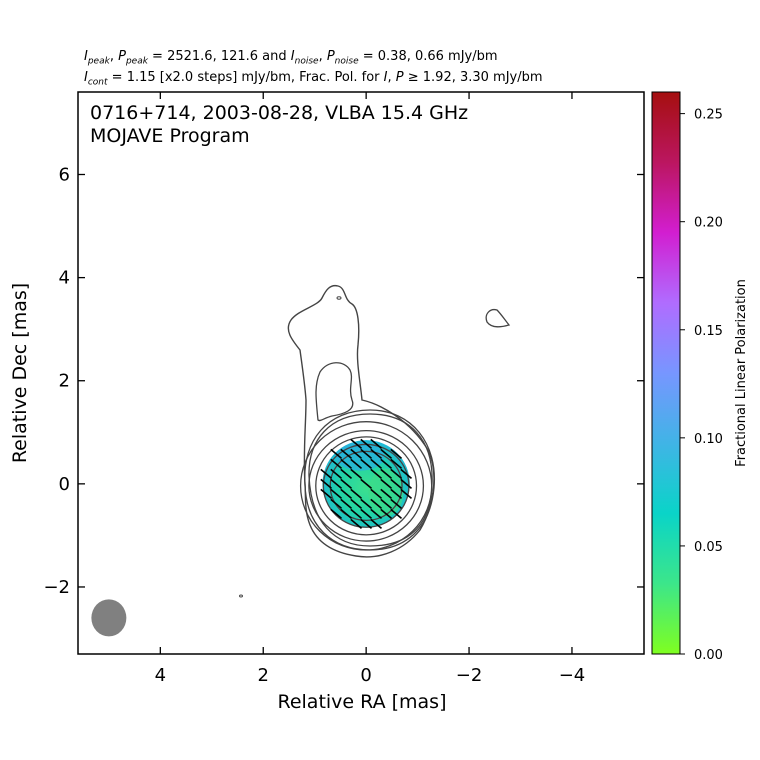 This screenshot has height=760, width=760. I want to click on colorbar-tick-label-1: 0.05, so click(708, 547).